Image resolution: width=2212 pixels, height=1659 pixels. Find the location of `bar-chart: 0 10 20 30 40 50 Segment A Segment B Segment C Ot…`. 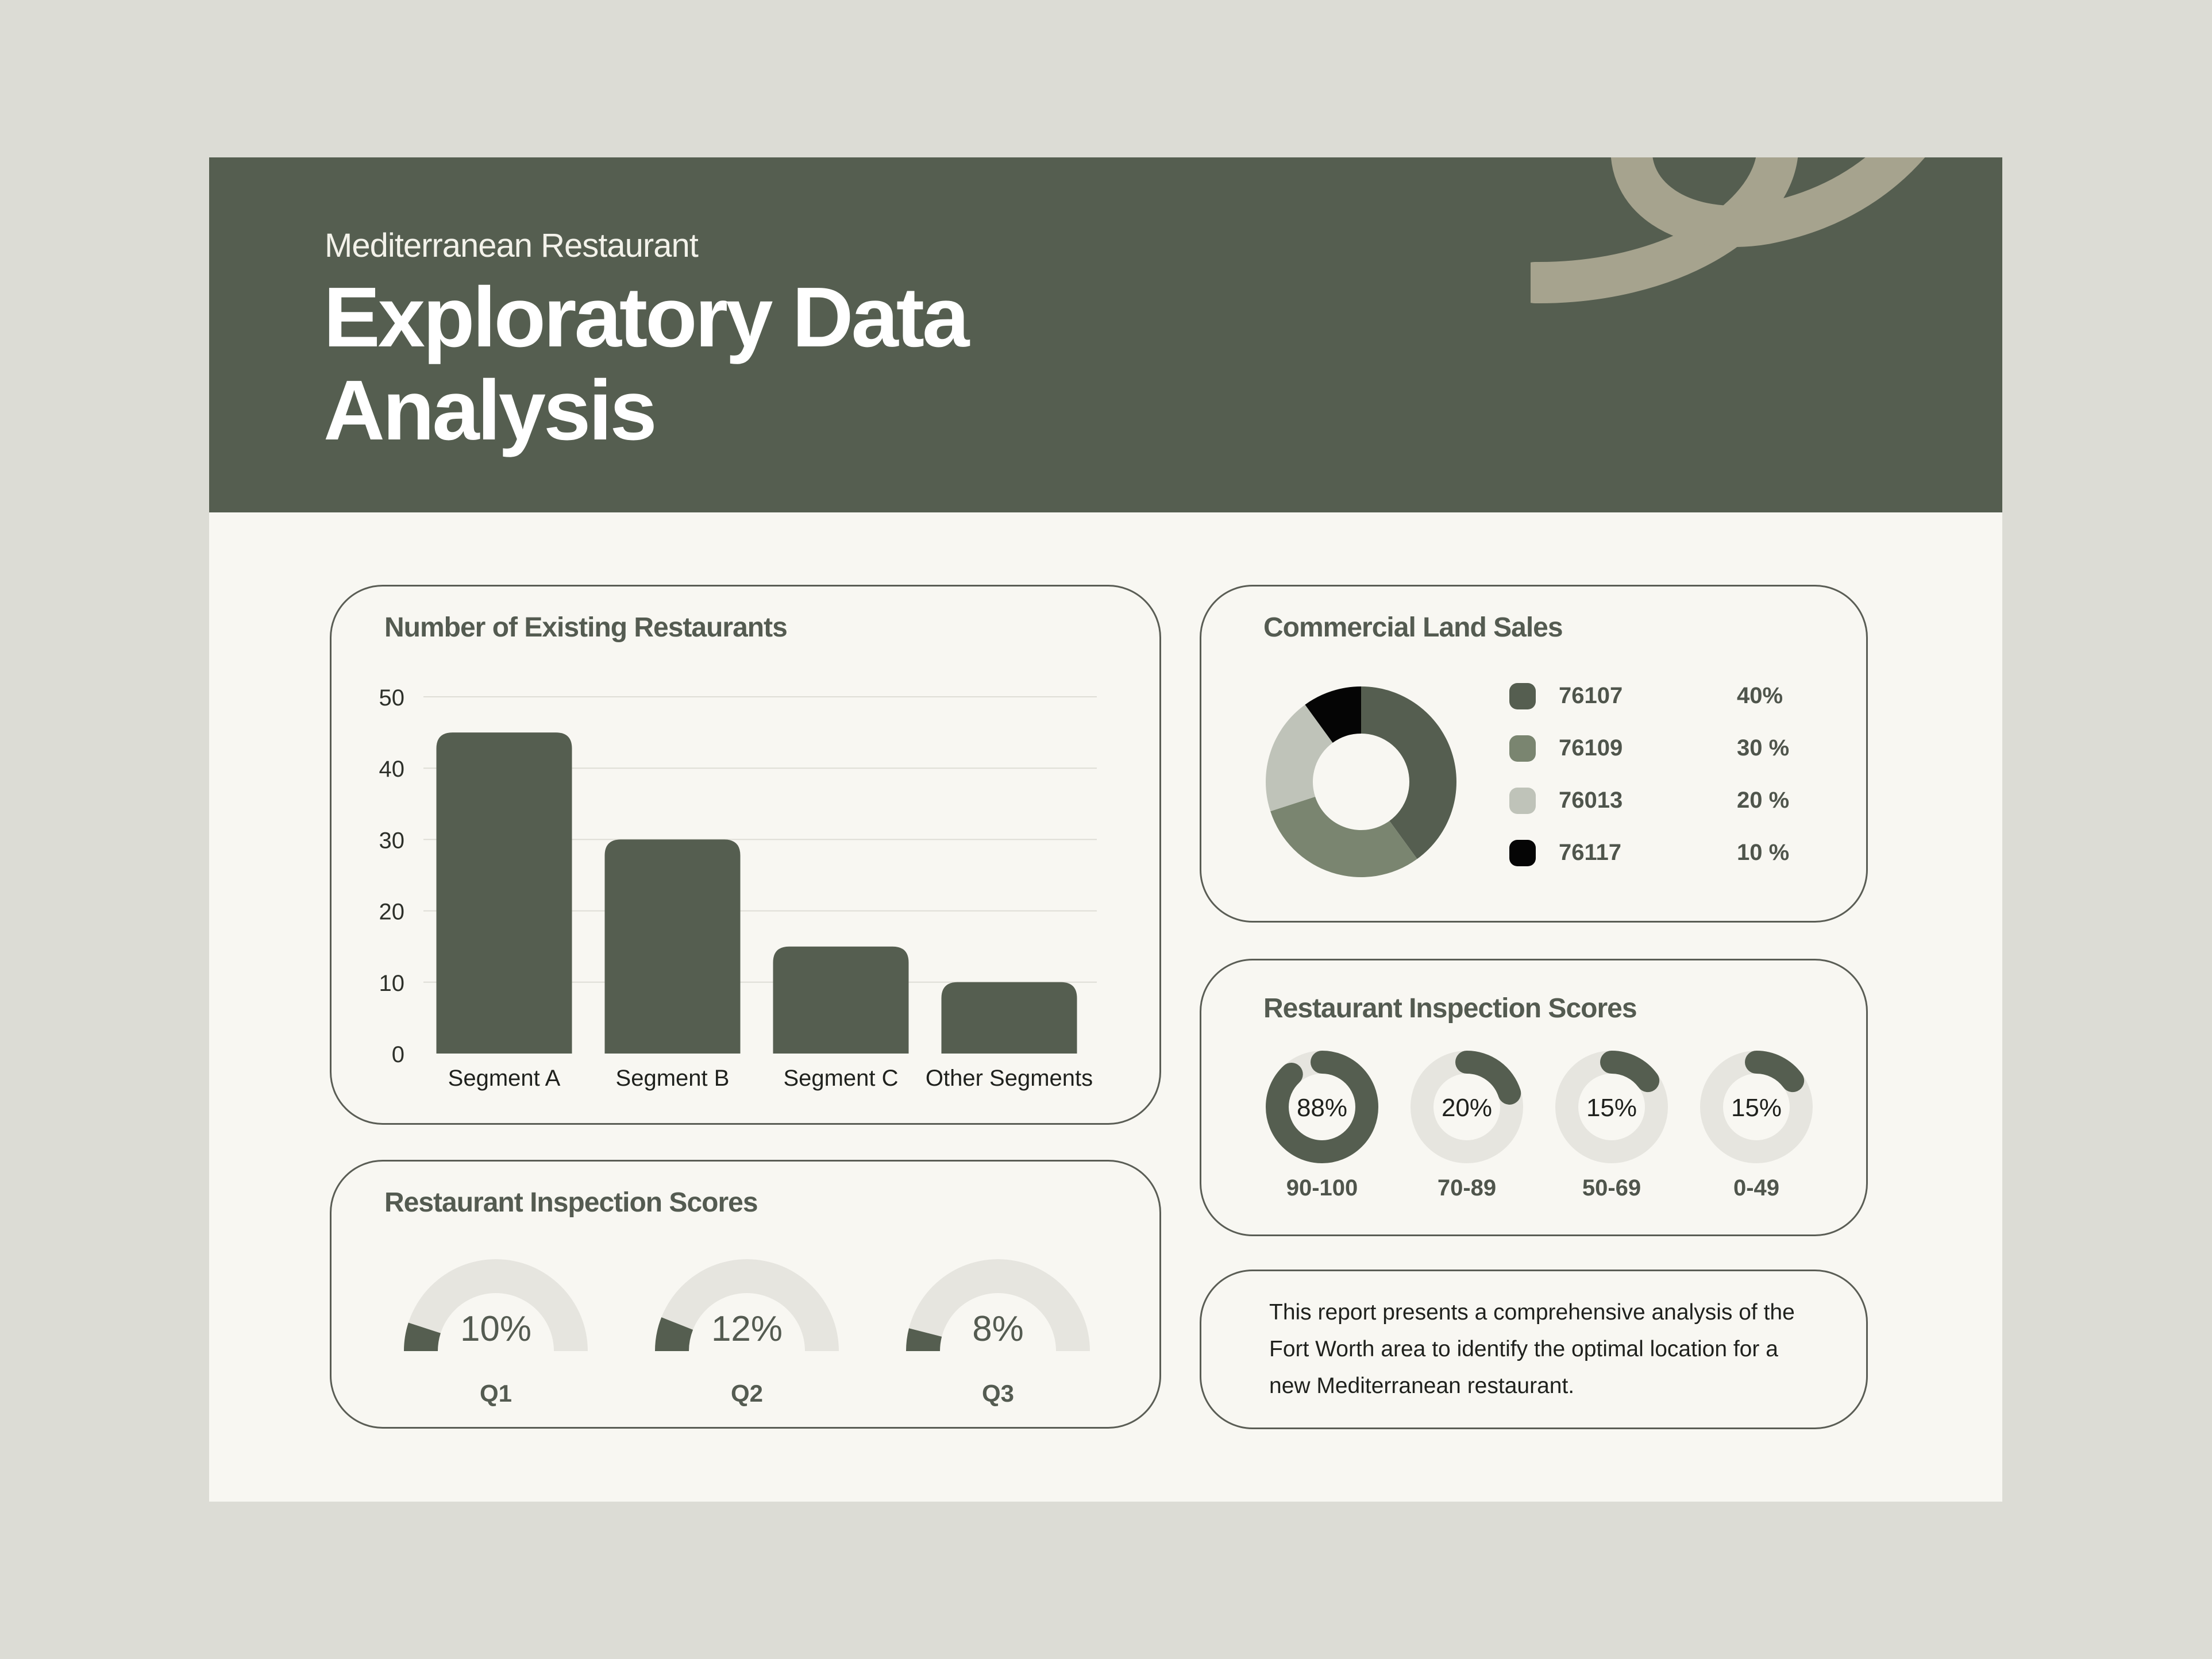

bar-chart: 0 10 20 30 40 50 Segment A Segment B Segment C Ot… is located at coordinates (738, 888).